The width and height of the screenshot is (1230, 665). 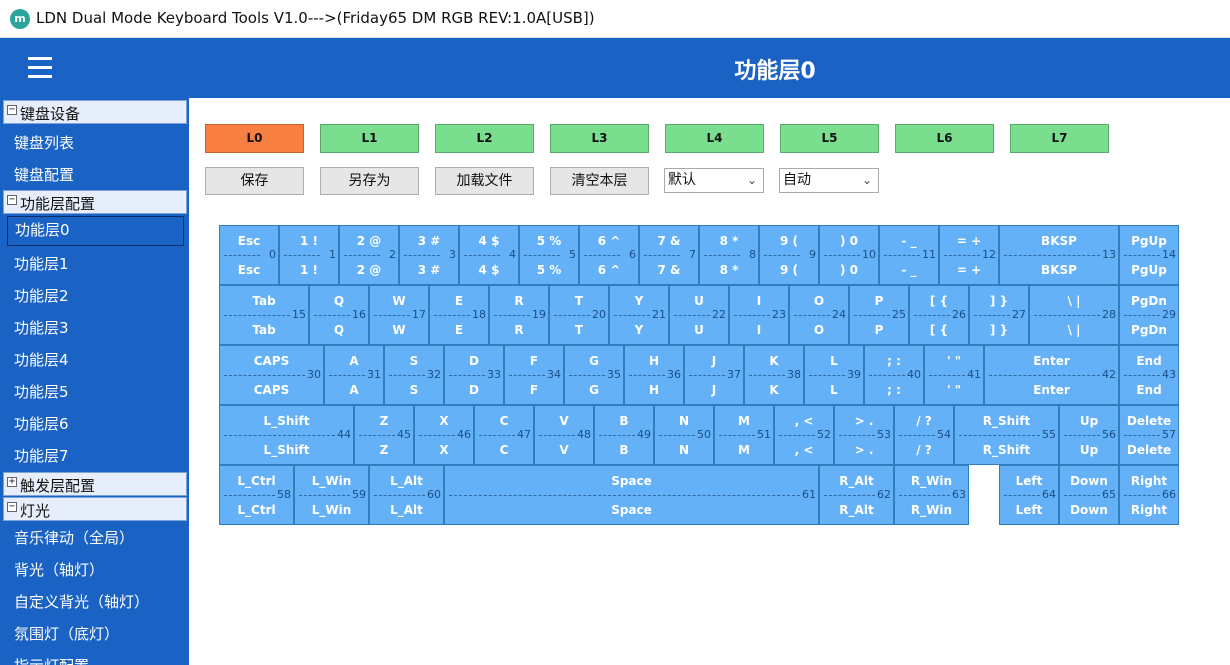 What do you see at coordinates (444, 435) in the screenshot?
I see `key-46: X 46 X` at bounding box center [444, 435].